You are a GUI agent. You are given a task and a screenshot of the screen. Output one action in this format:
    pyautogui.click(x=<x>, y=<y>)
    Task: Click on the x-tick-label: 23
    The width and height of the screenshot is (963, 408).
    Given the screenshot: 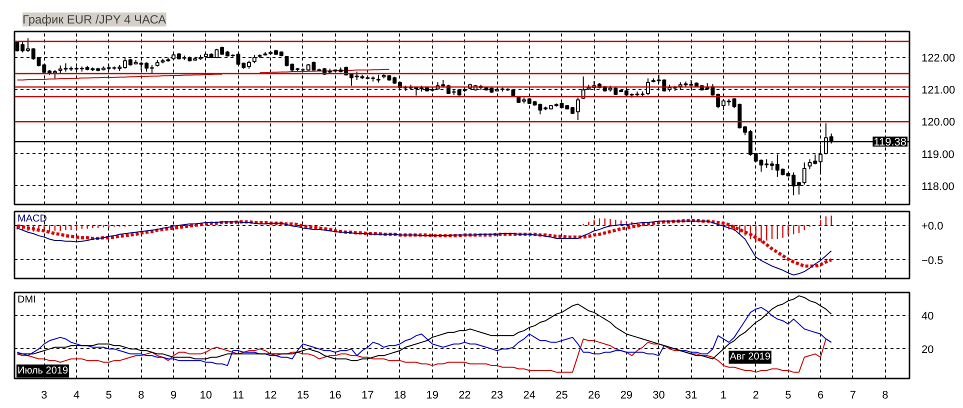 What is the action you would take?
    pyautogui.click(x=497, y=396)
    